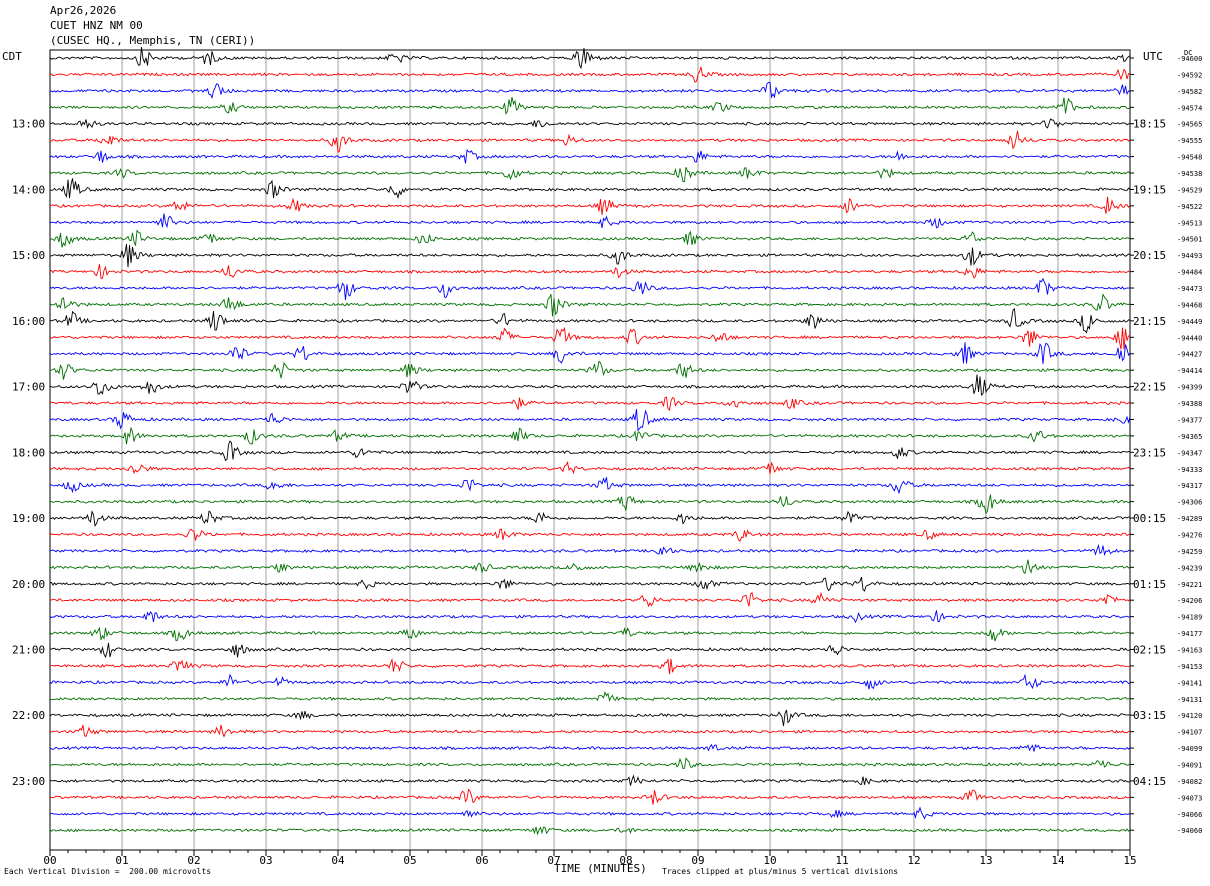  What do you see at coordinates (985, 860) in the screenshot?
I see `x-tick-label: 13` at bounding box center [985, 860].